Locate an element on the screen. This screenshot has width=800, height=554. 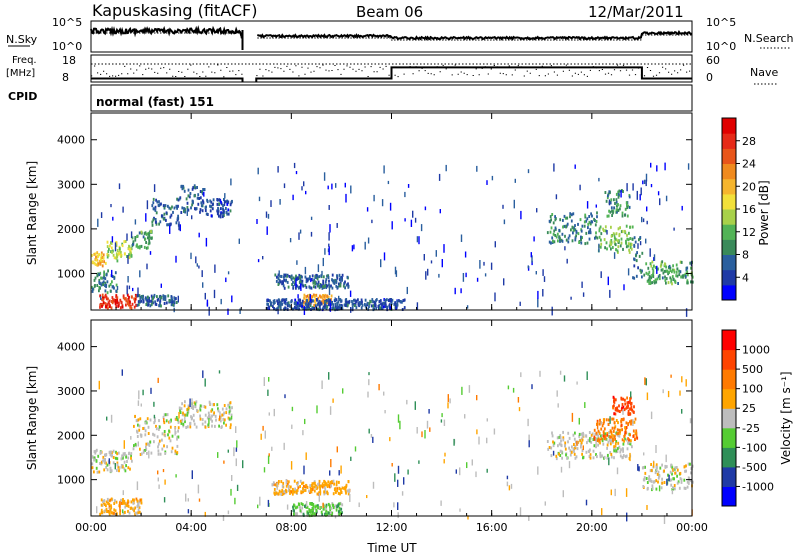
nave-trace is located at coordinates (391, 70).